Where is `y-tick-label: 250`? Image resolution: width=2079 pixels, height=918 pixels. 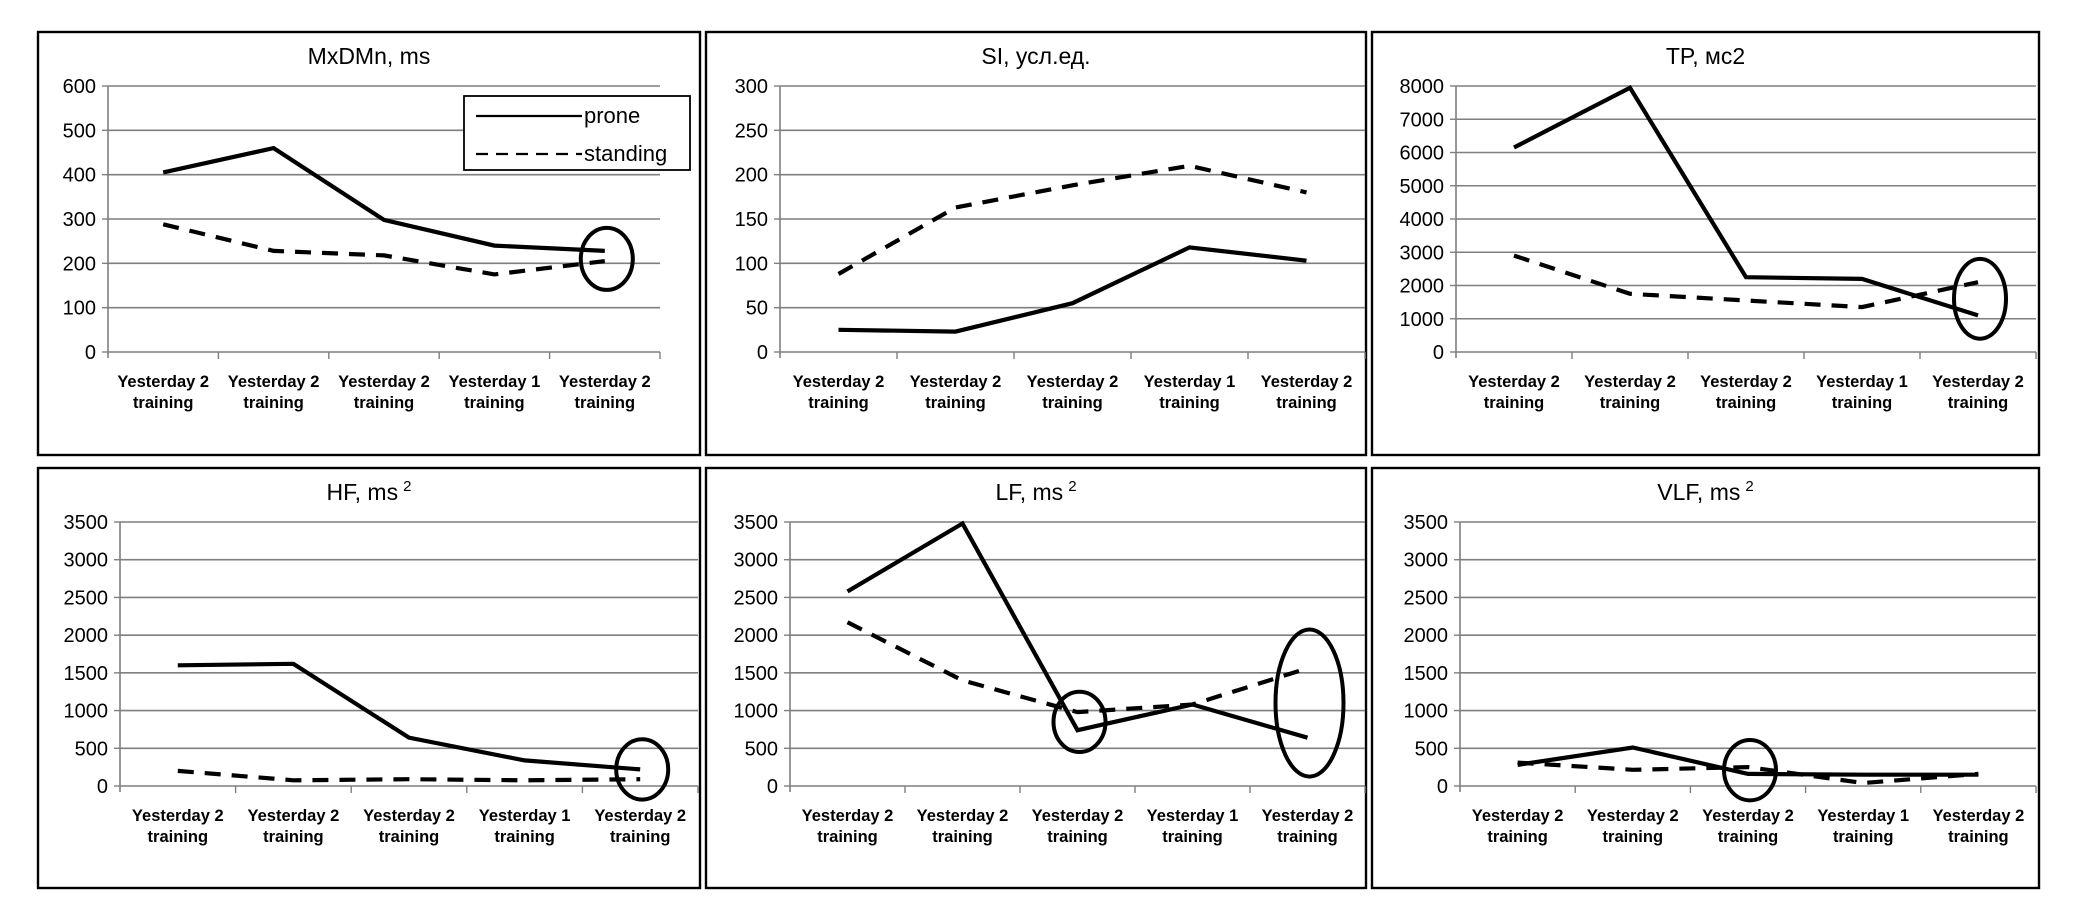 y-tick-label: 250 is located at coordinates (751, 131).